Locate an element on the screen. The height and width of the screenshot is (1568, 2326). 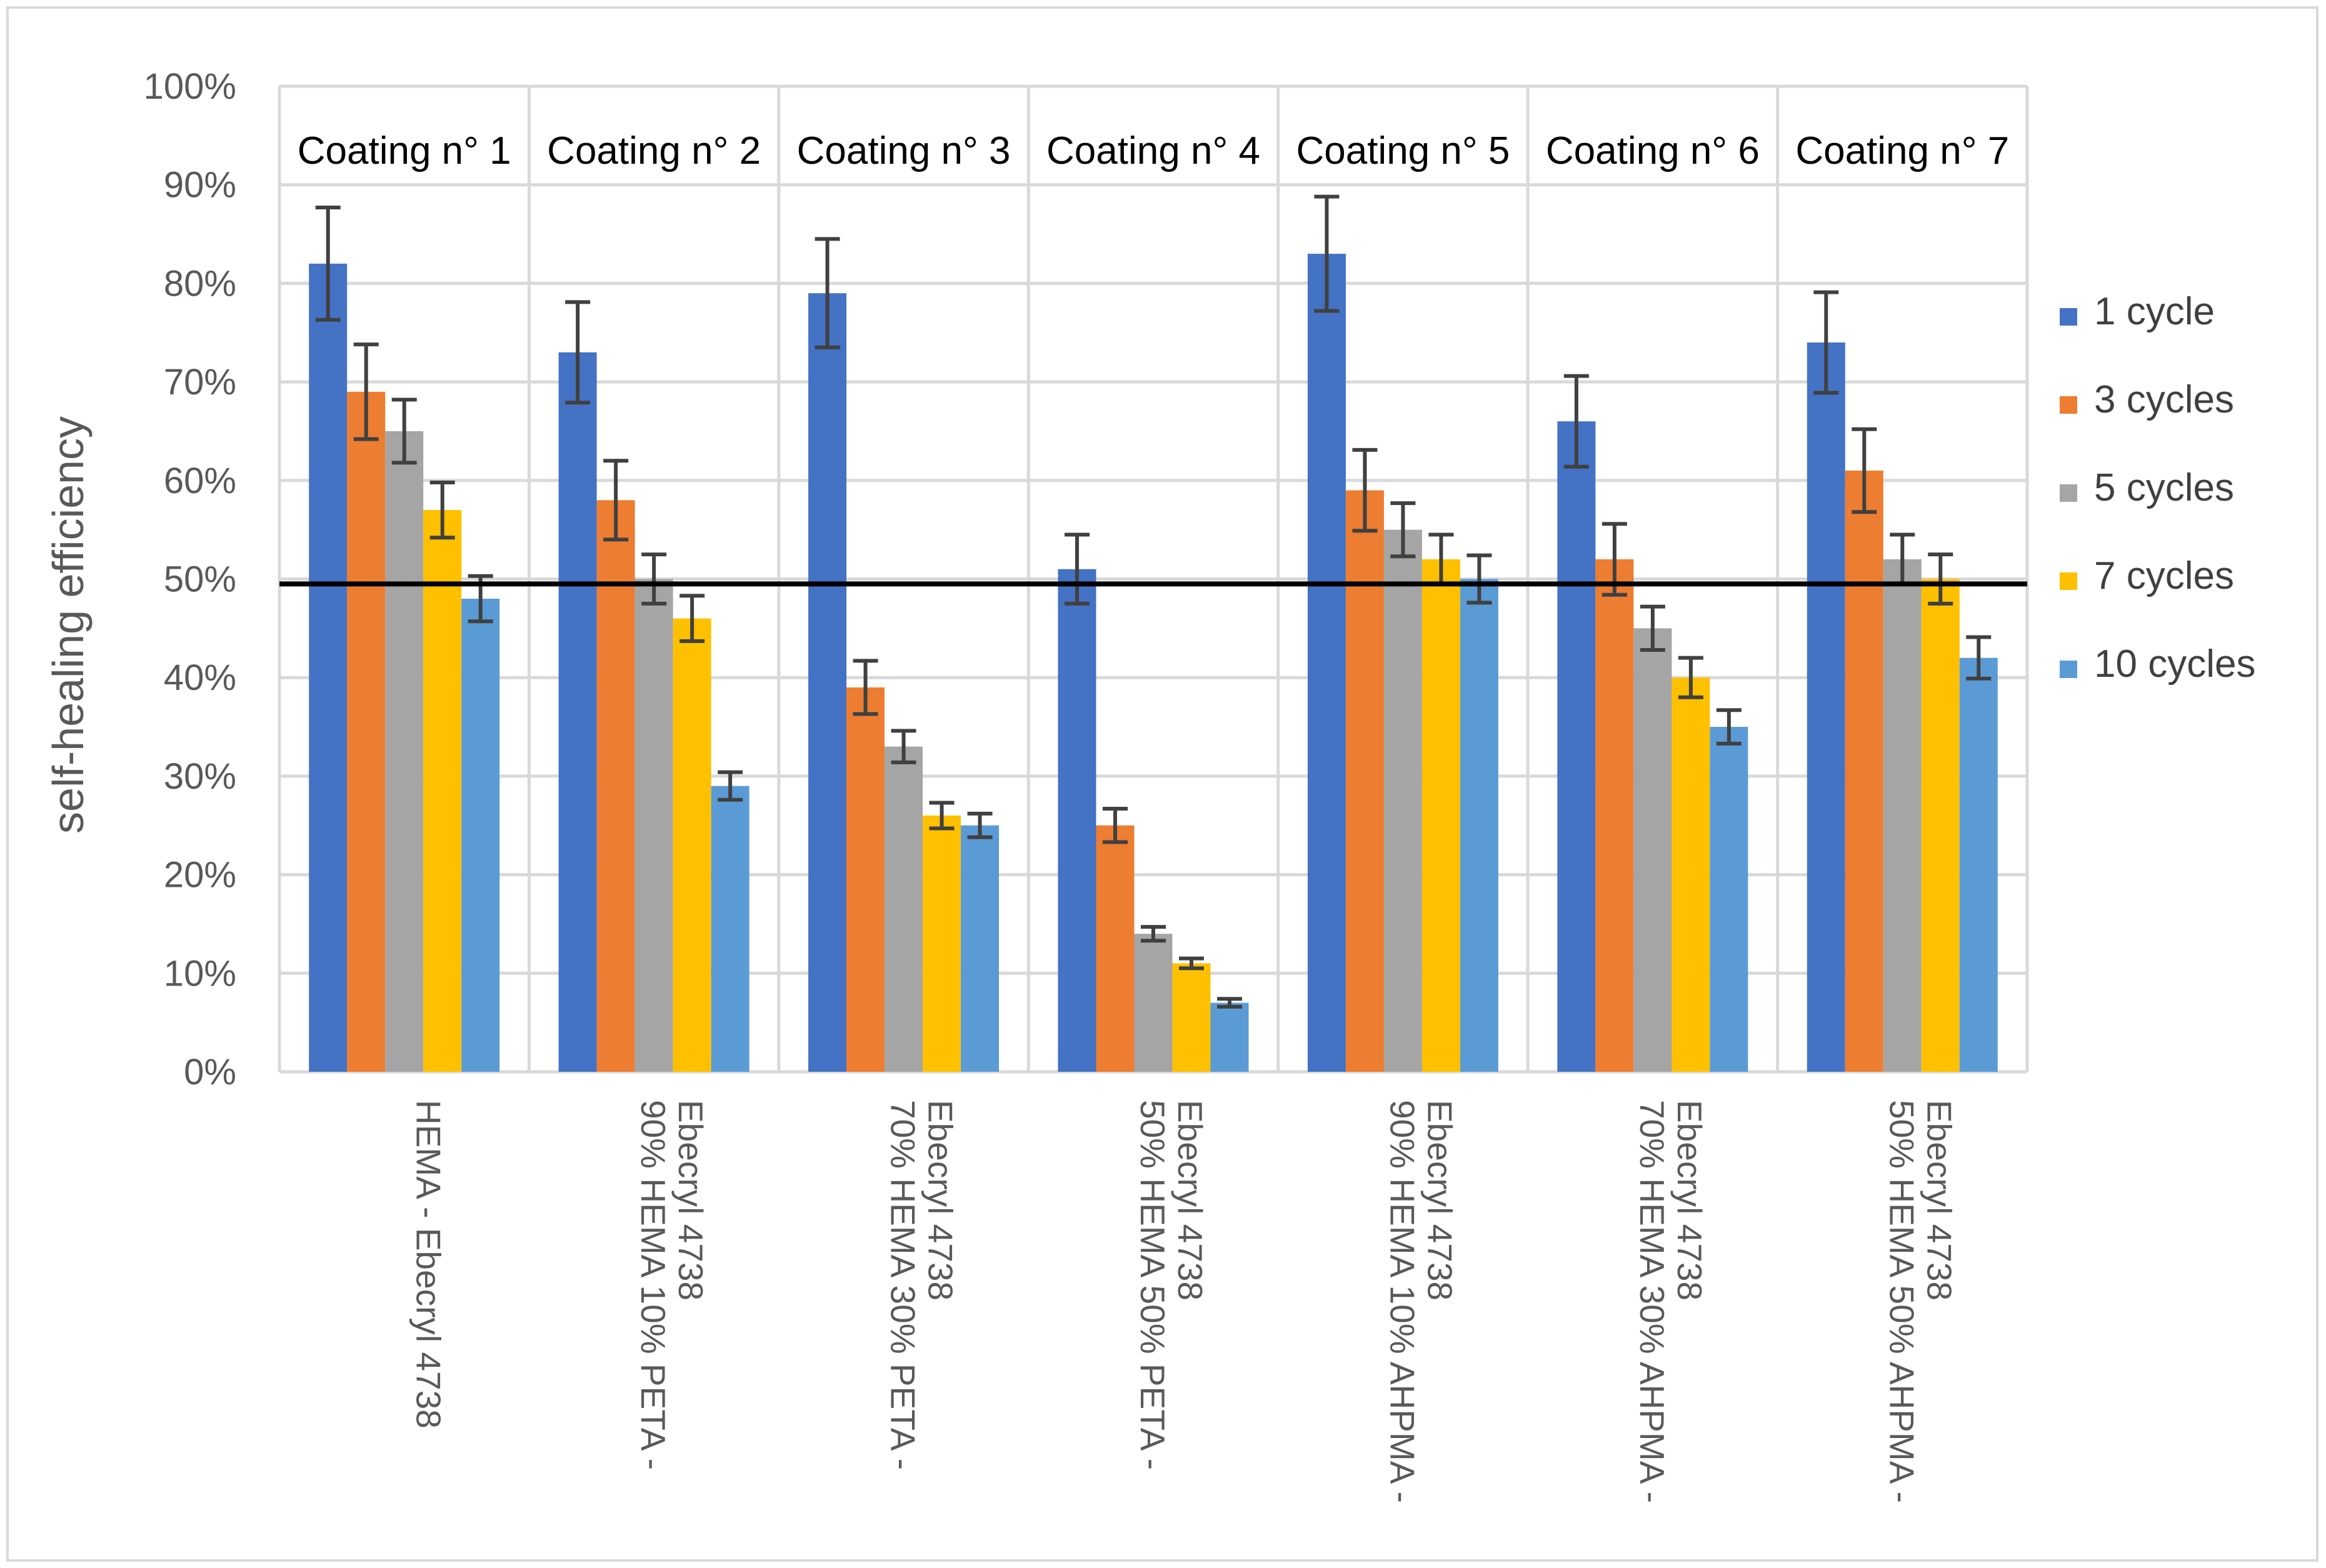
panel-title-5: Coating n° 5 is located at coordinates (1403, 150).